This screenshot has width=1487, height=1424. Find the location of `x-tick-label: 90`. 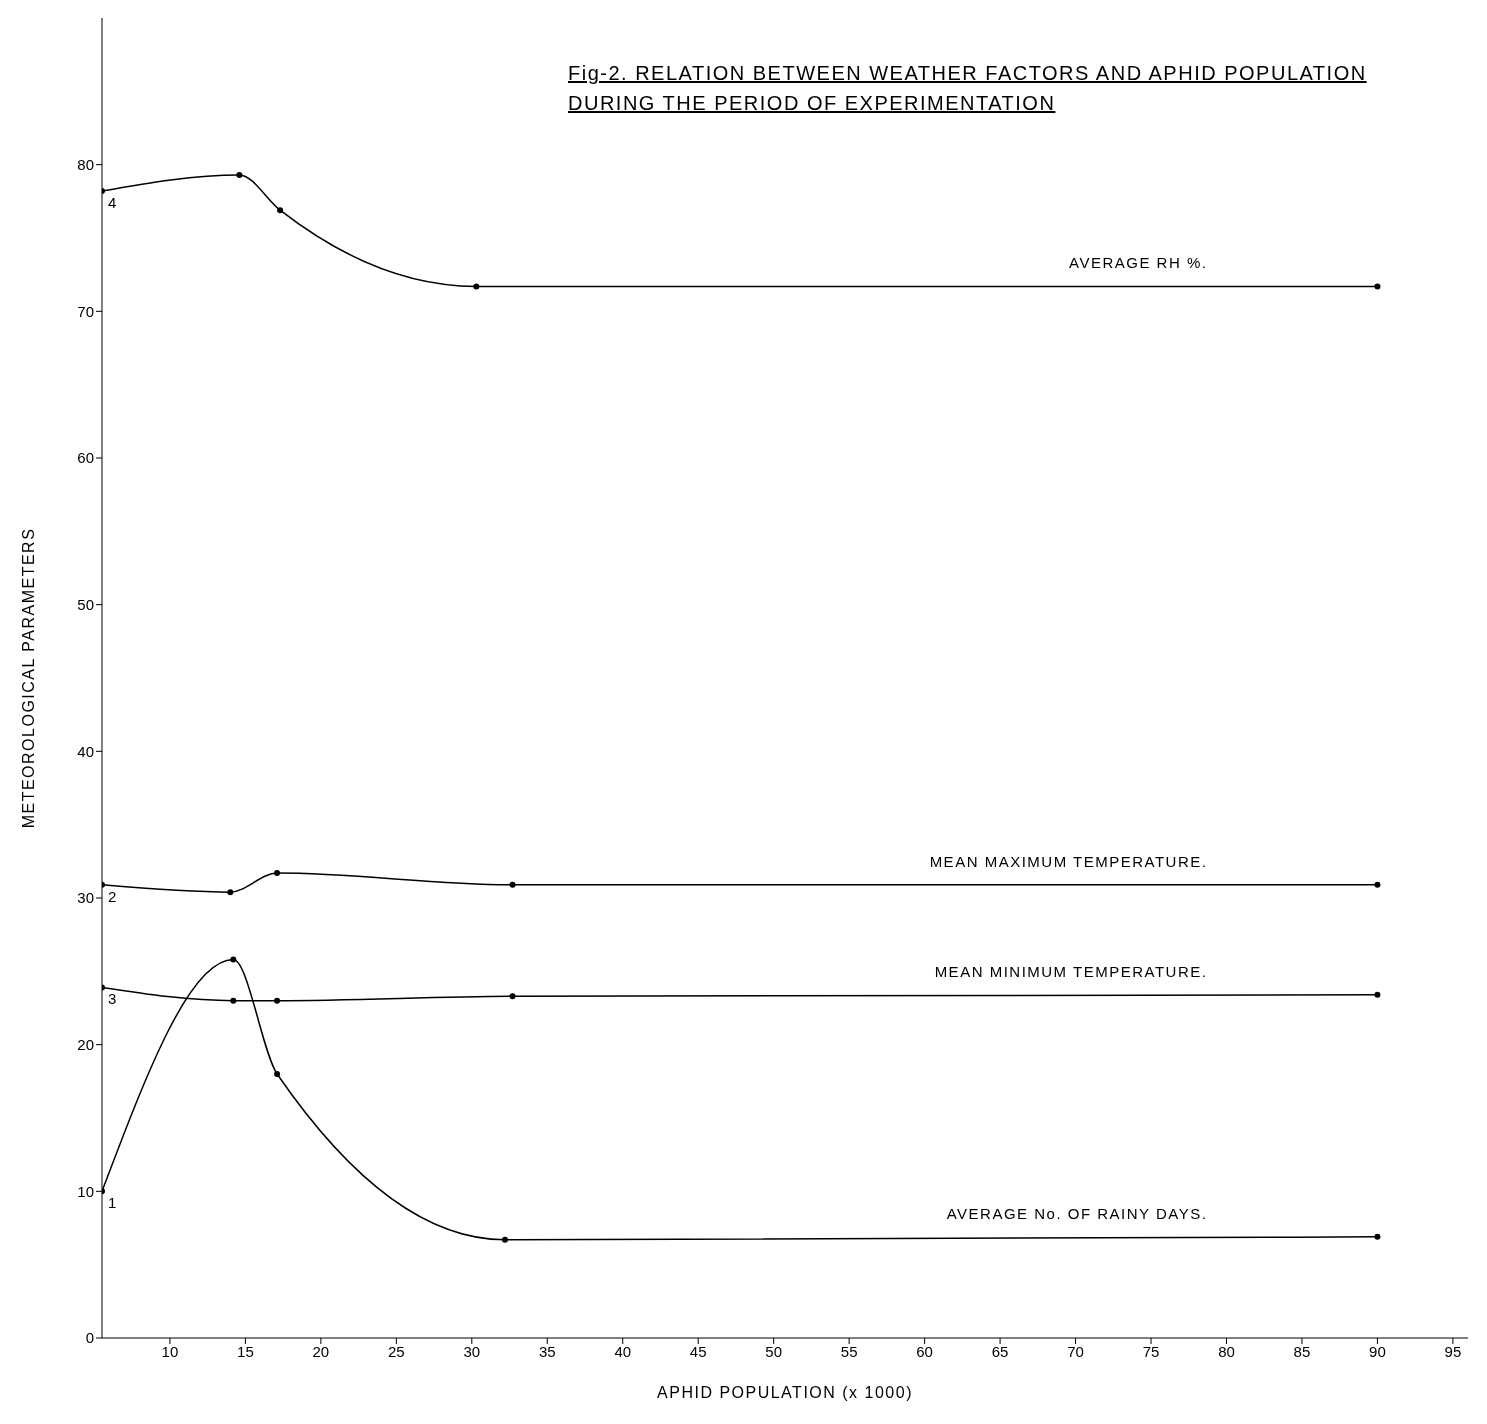

x-tick-label: 90 is located at coordinates (1377, 1351).